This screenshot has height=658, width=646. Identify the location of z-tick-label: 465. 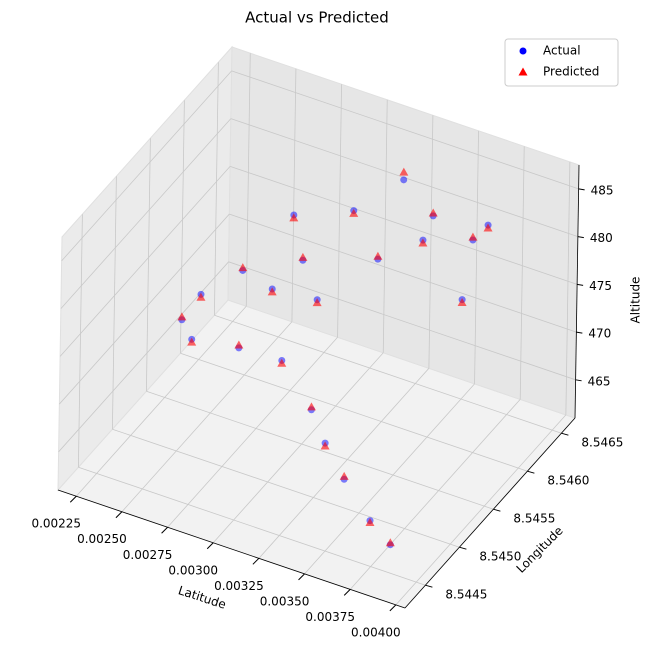
(599, 381).